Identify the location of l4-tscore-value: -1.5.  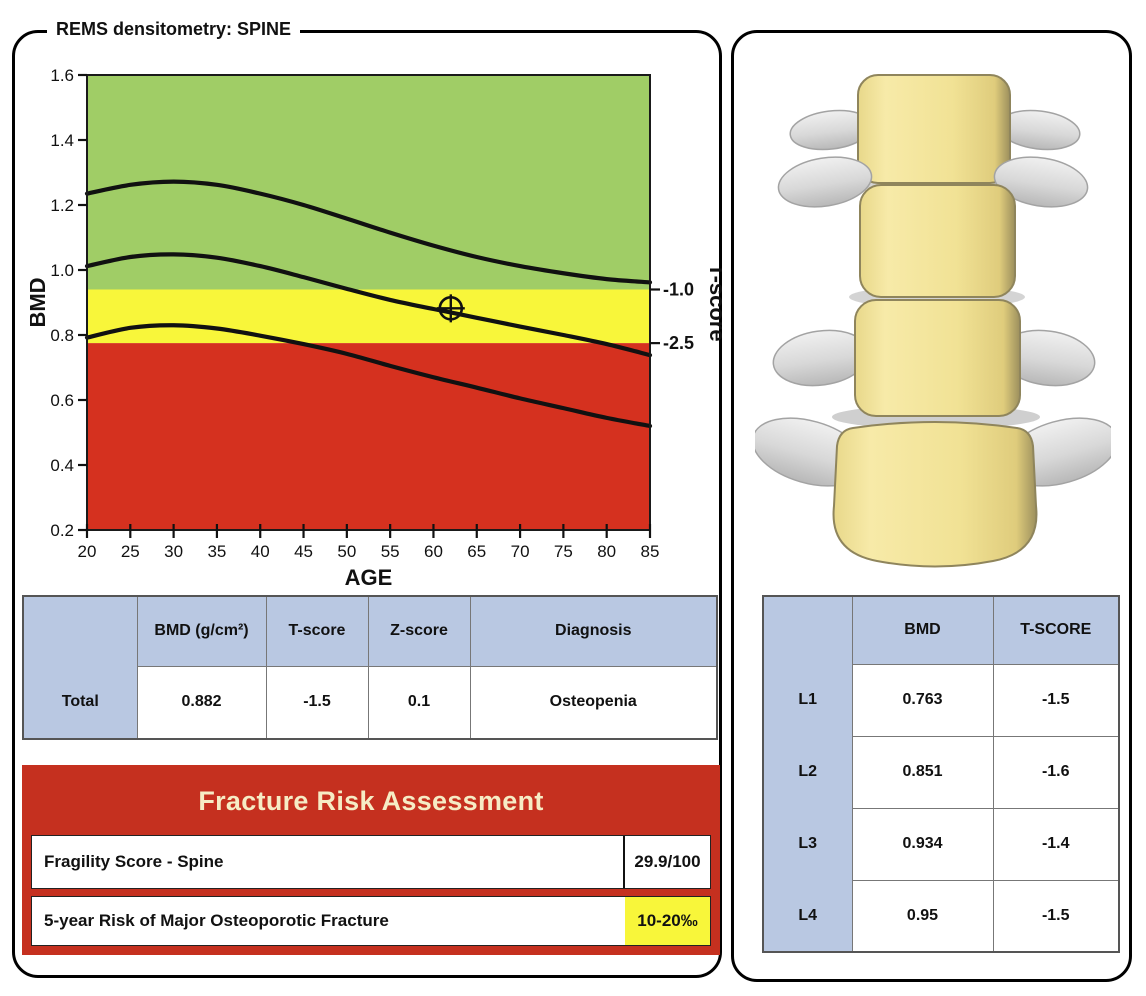
(1056, 916).